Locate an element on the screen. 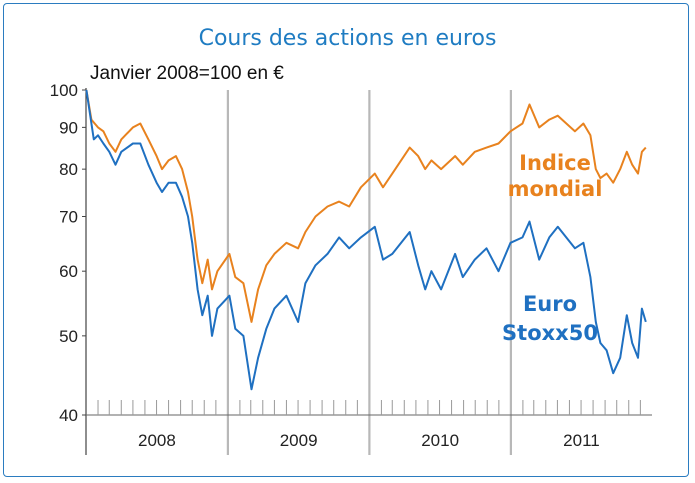  y-tick-label: 100 is located at coordinates (64, 90).